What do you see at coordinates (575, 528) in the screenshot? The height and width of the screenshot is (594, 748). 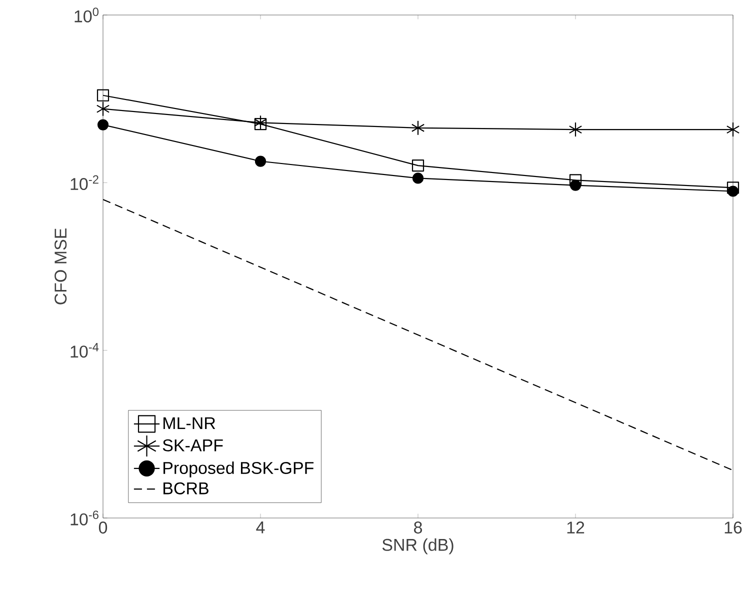 I see `x-tick-label: 12` at bounding box center [575, 528].